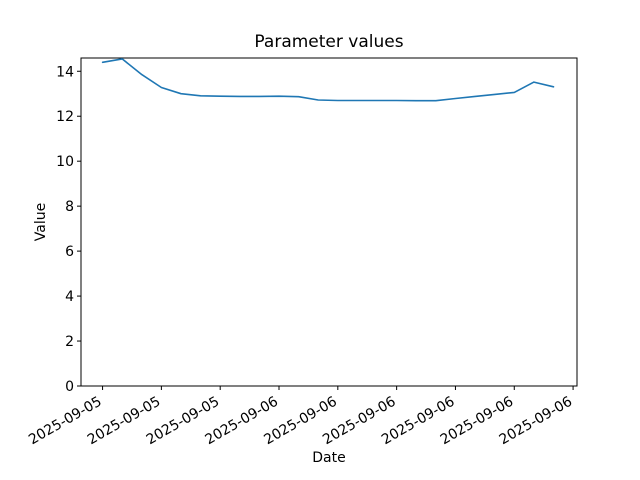 The width and height of the screenshot is (640, 480). What do you see at coordinates (65, 72) in the screenshot?
I see `y-tick-label: 14` at bounding box center [65, 72].